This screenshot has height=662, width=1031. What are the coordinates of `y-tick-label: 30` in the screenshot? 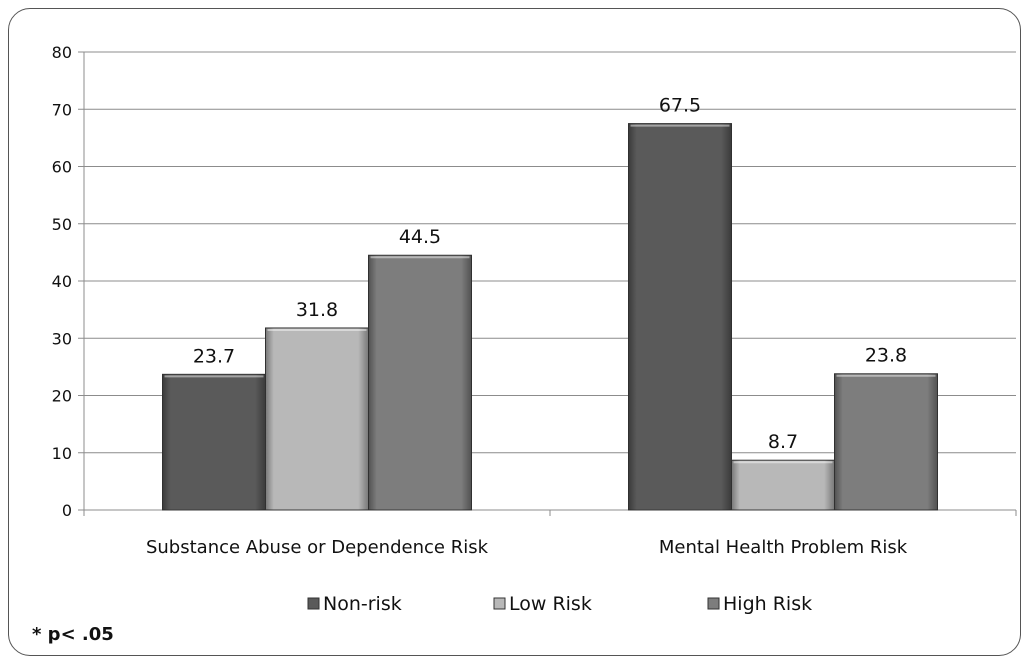 It's located at (62, 338).